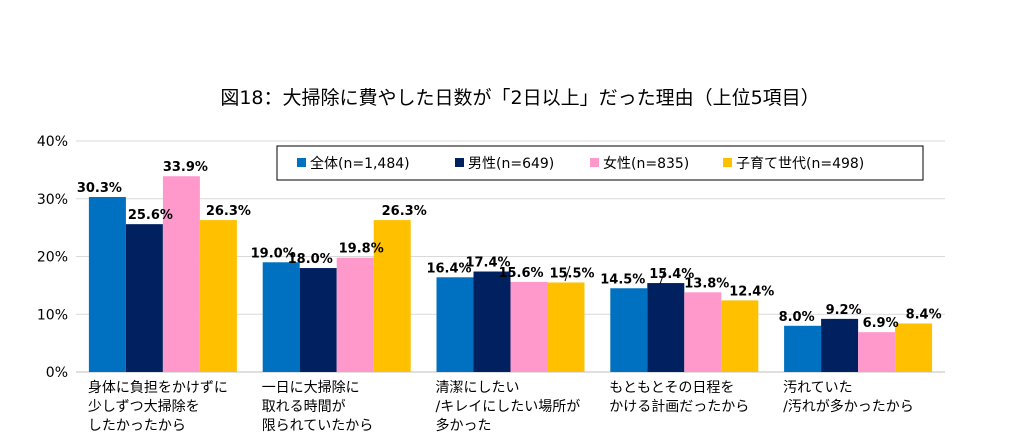 The width and height of the screenshot is (1021, 447). What do you see at coordinates (571, 273) in the screenshot?
I see `data-label: 15.5%` at bounding box center [571, 273].